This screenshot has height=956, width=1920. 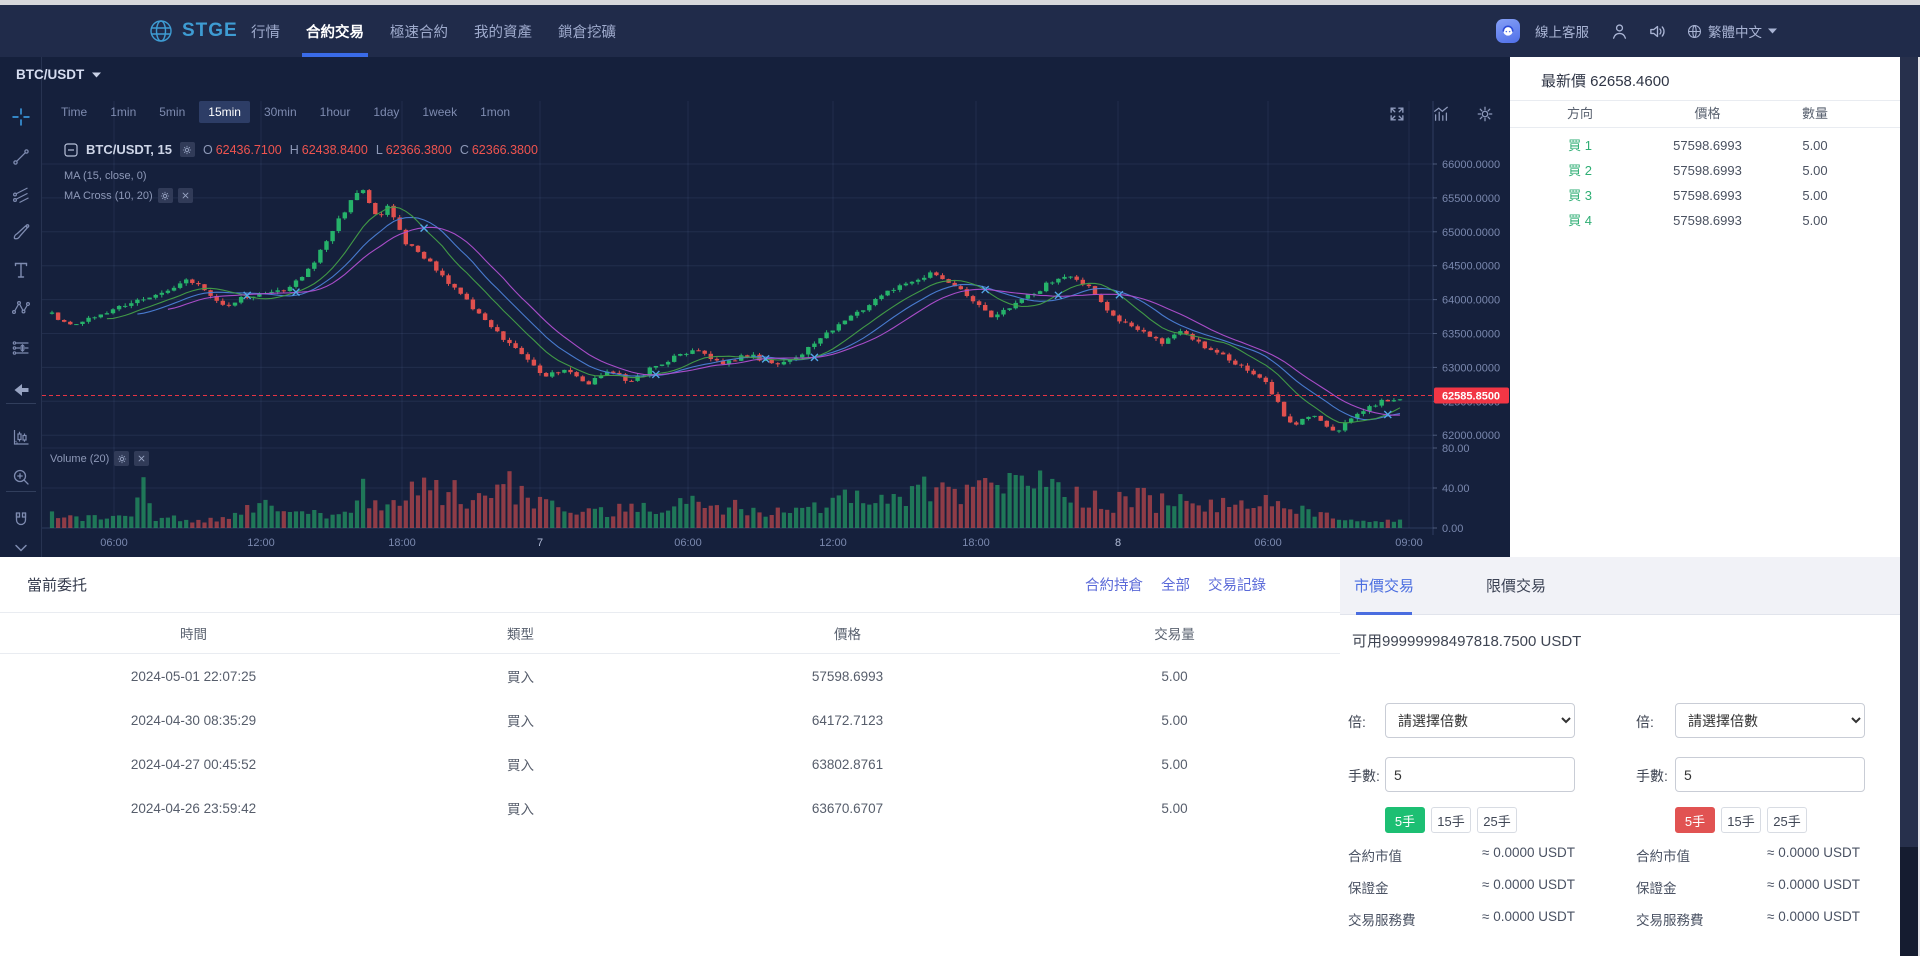 What do you see at coordinates (1452, 529) in the screenshot?
I see `svg-text: 0.00` at bounding box center [1452, 529].